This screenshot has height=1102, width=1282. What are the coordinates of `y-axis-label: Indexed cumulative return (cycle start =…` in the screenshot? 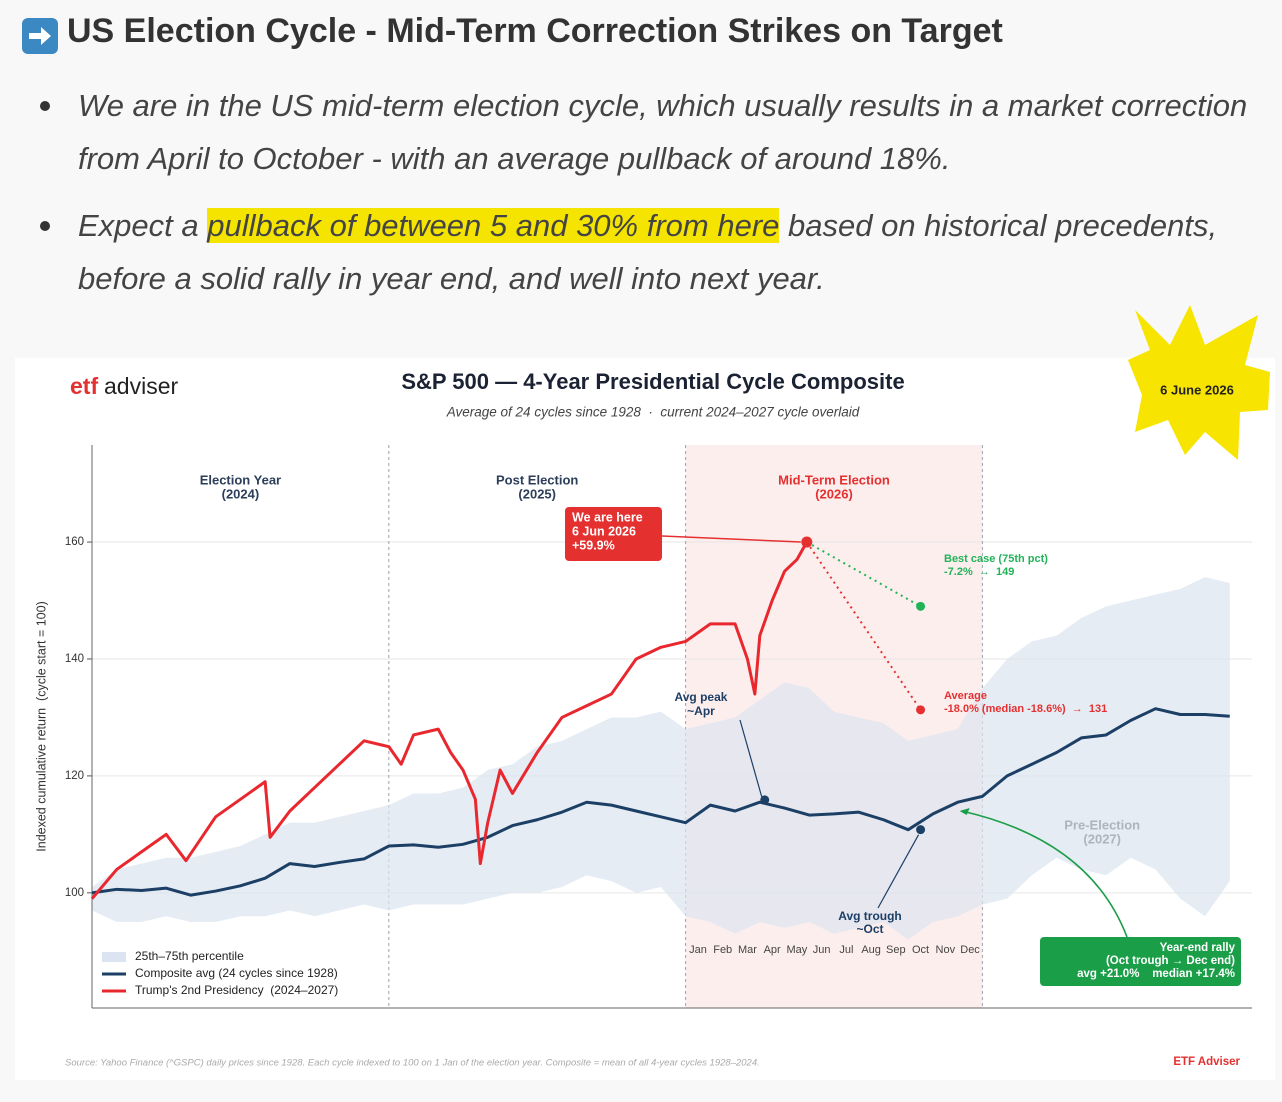 It's located at (41, 726).